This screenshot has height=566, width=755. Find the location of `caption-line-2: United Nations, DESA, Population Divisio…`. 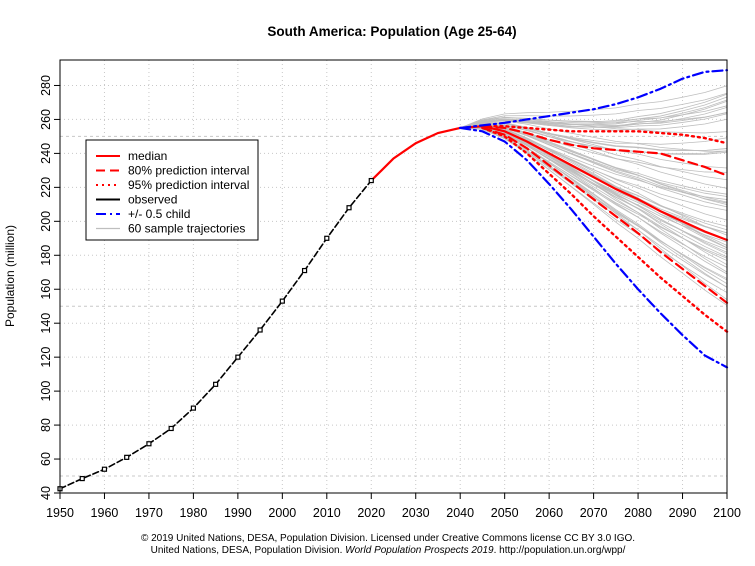

caption-line-2: United Nations, DESA, Population Divisio… is located at coordinates (388, 550).